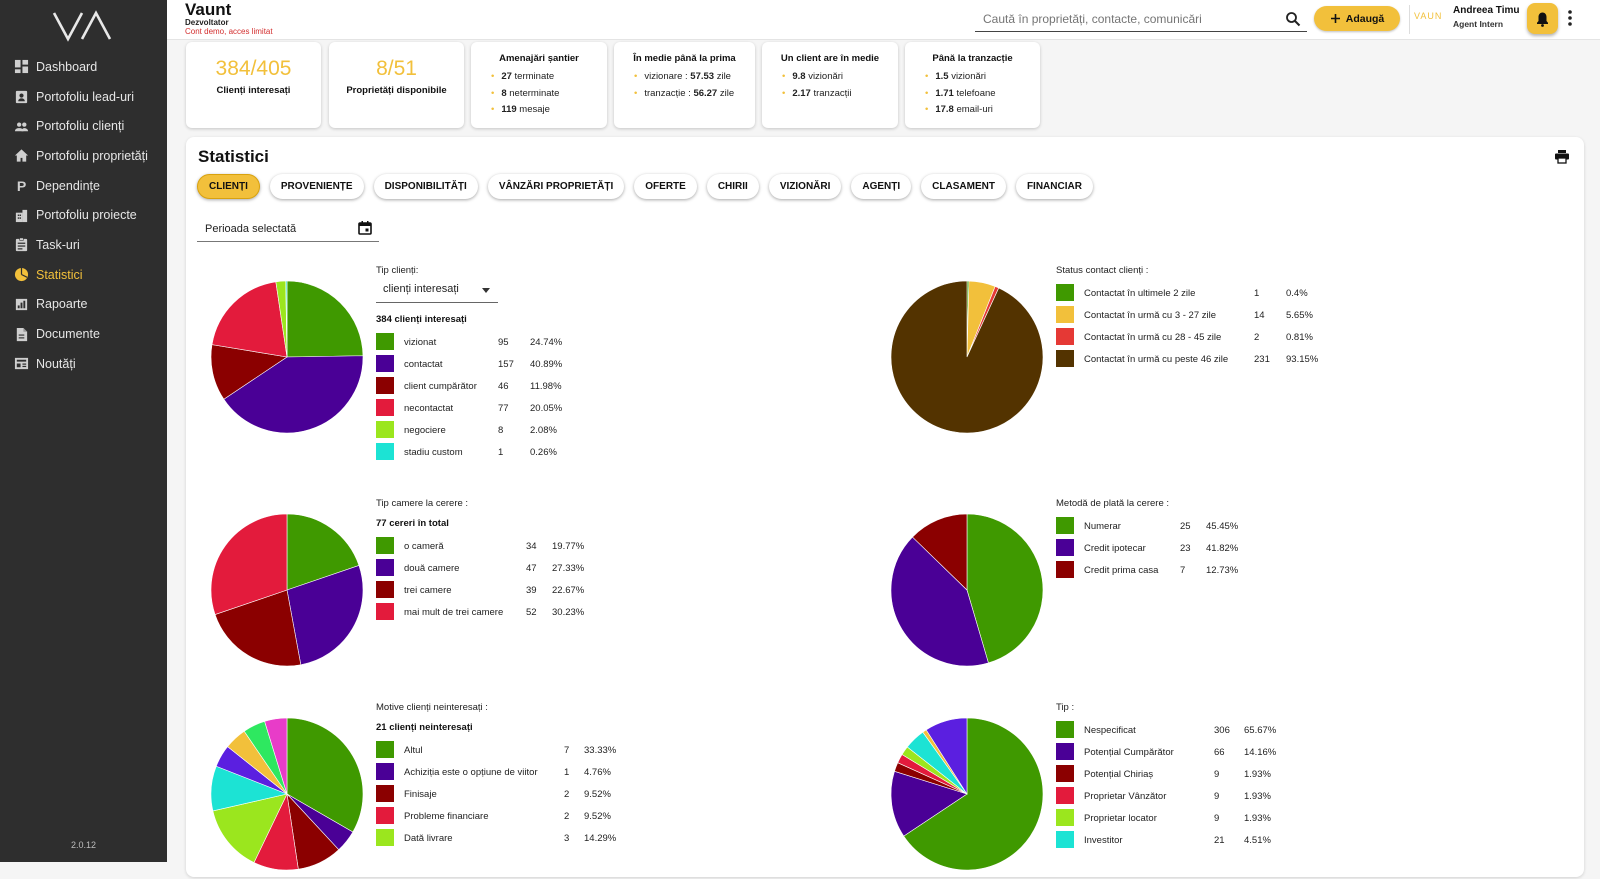  What do you see at coordinates (567, 816) in the screenshot?
I see `legend-count: 2` at bounding box center [567, 816].